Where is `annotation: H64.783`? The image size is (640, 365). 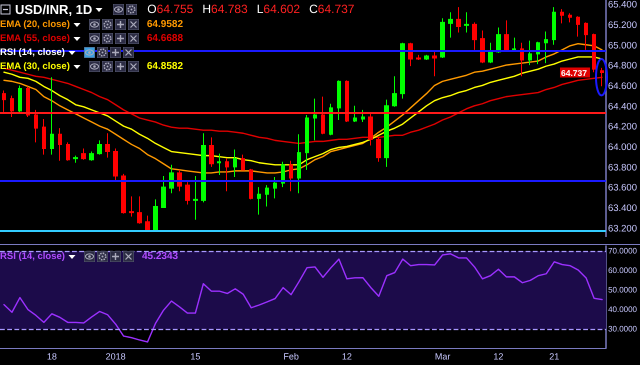
annotation: H64.783 is located at coordinates (225, 9).